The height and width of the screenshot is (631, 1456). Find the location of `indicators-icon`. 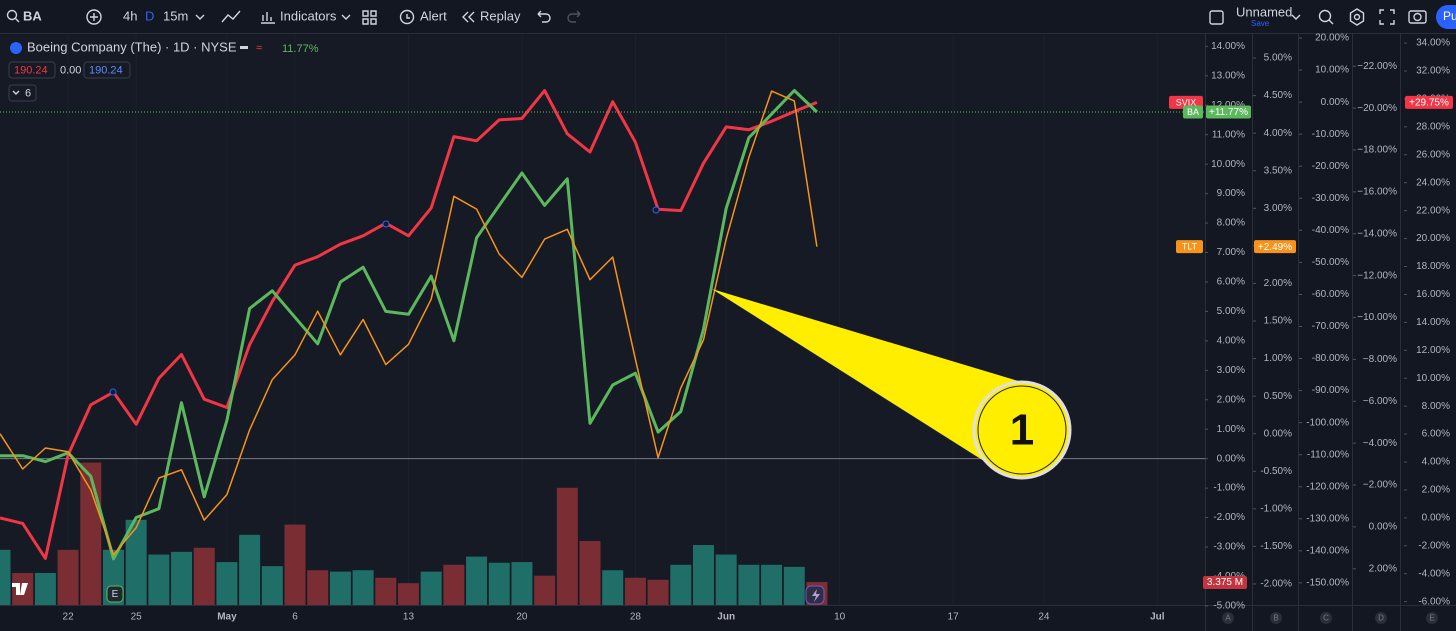

indicators-icon is located at coordinates (268, 18).